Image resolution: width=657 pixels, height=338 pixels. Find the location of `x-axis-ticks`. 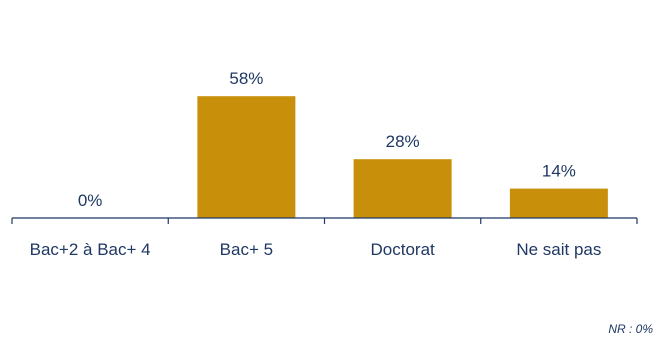

x-axis-ticks is located at coordinates (324, 221).